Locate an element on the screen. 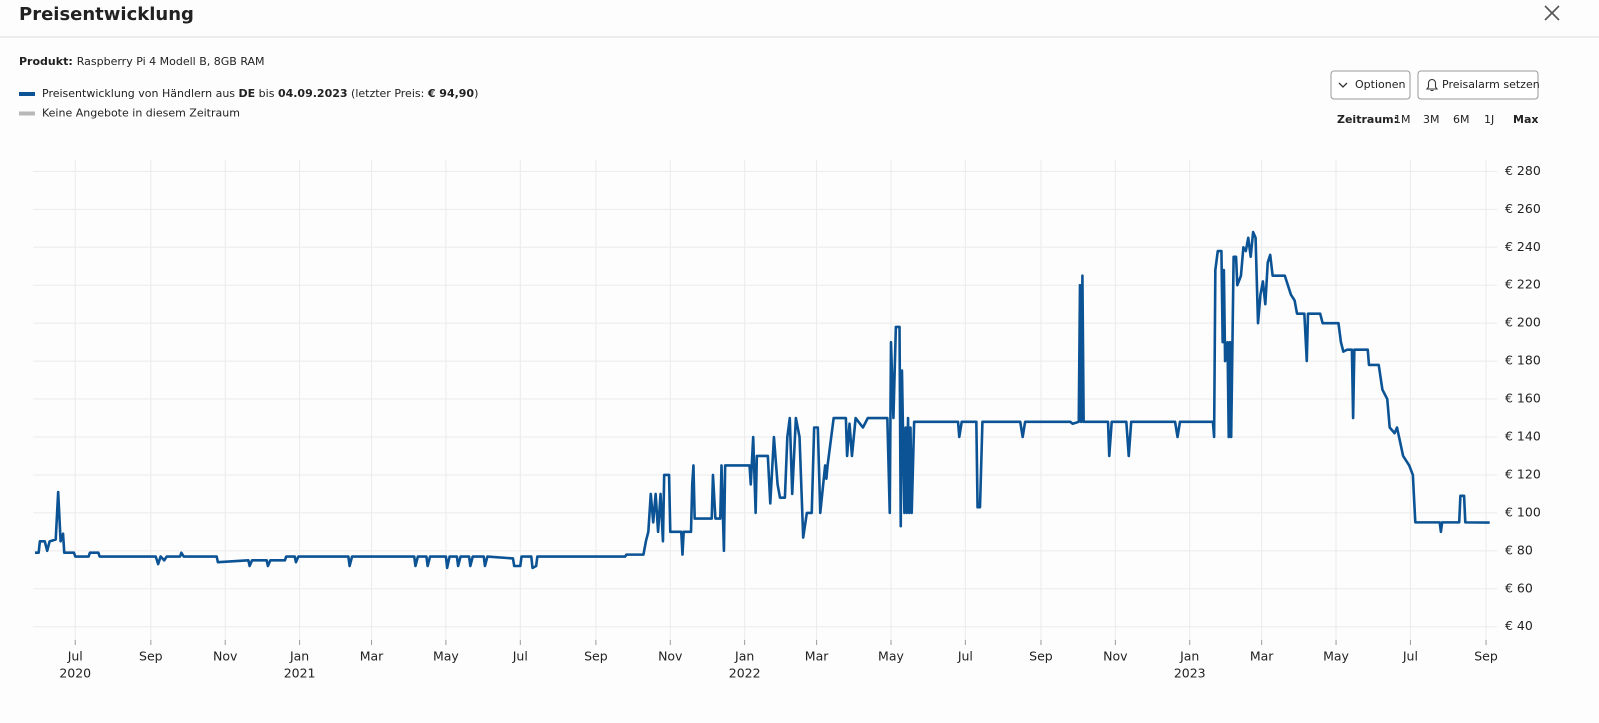  y-tick-label: € 280 is located at coordinates (1523, 170).